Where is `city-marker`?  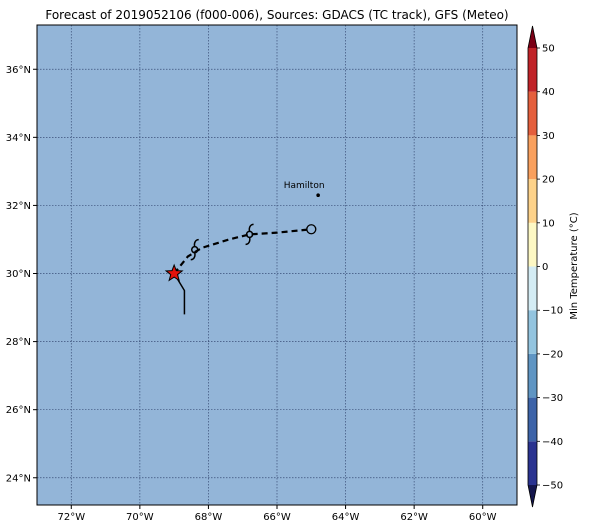
city-marker is located at coordinates (318, 195).